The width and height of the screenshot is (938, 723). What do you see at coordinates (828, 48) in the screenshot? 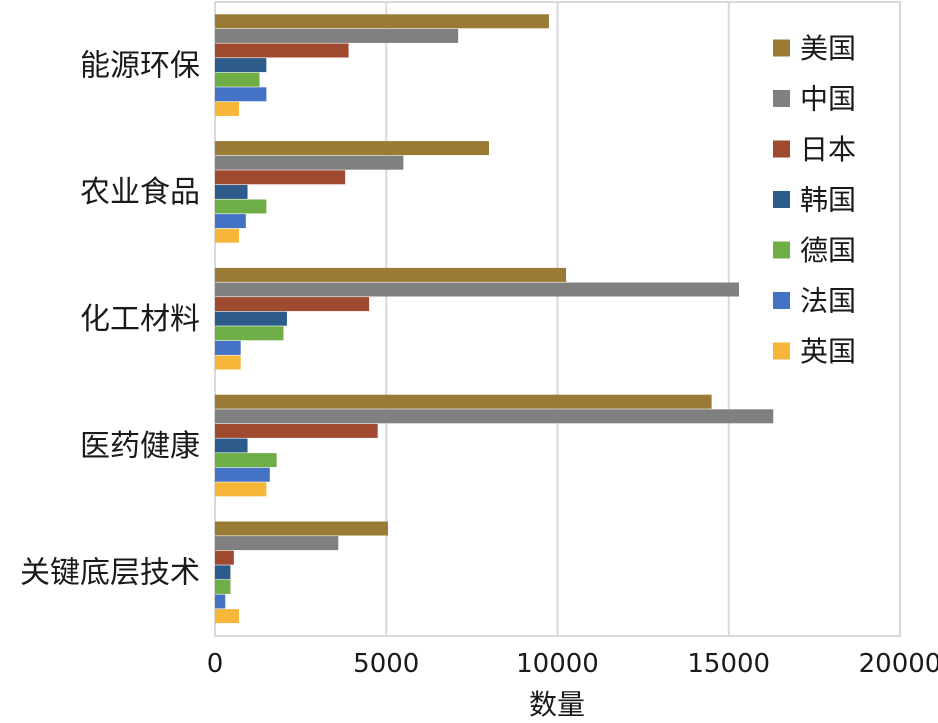
I see `legend-label: 美国` at bounding box center [828, 48].